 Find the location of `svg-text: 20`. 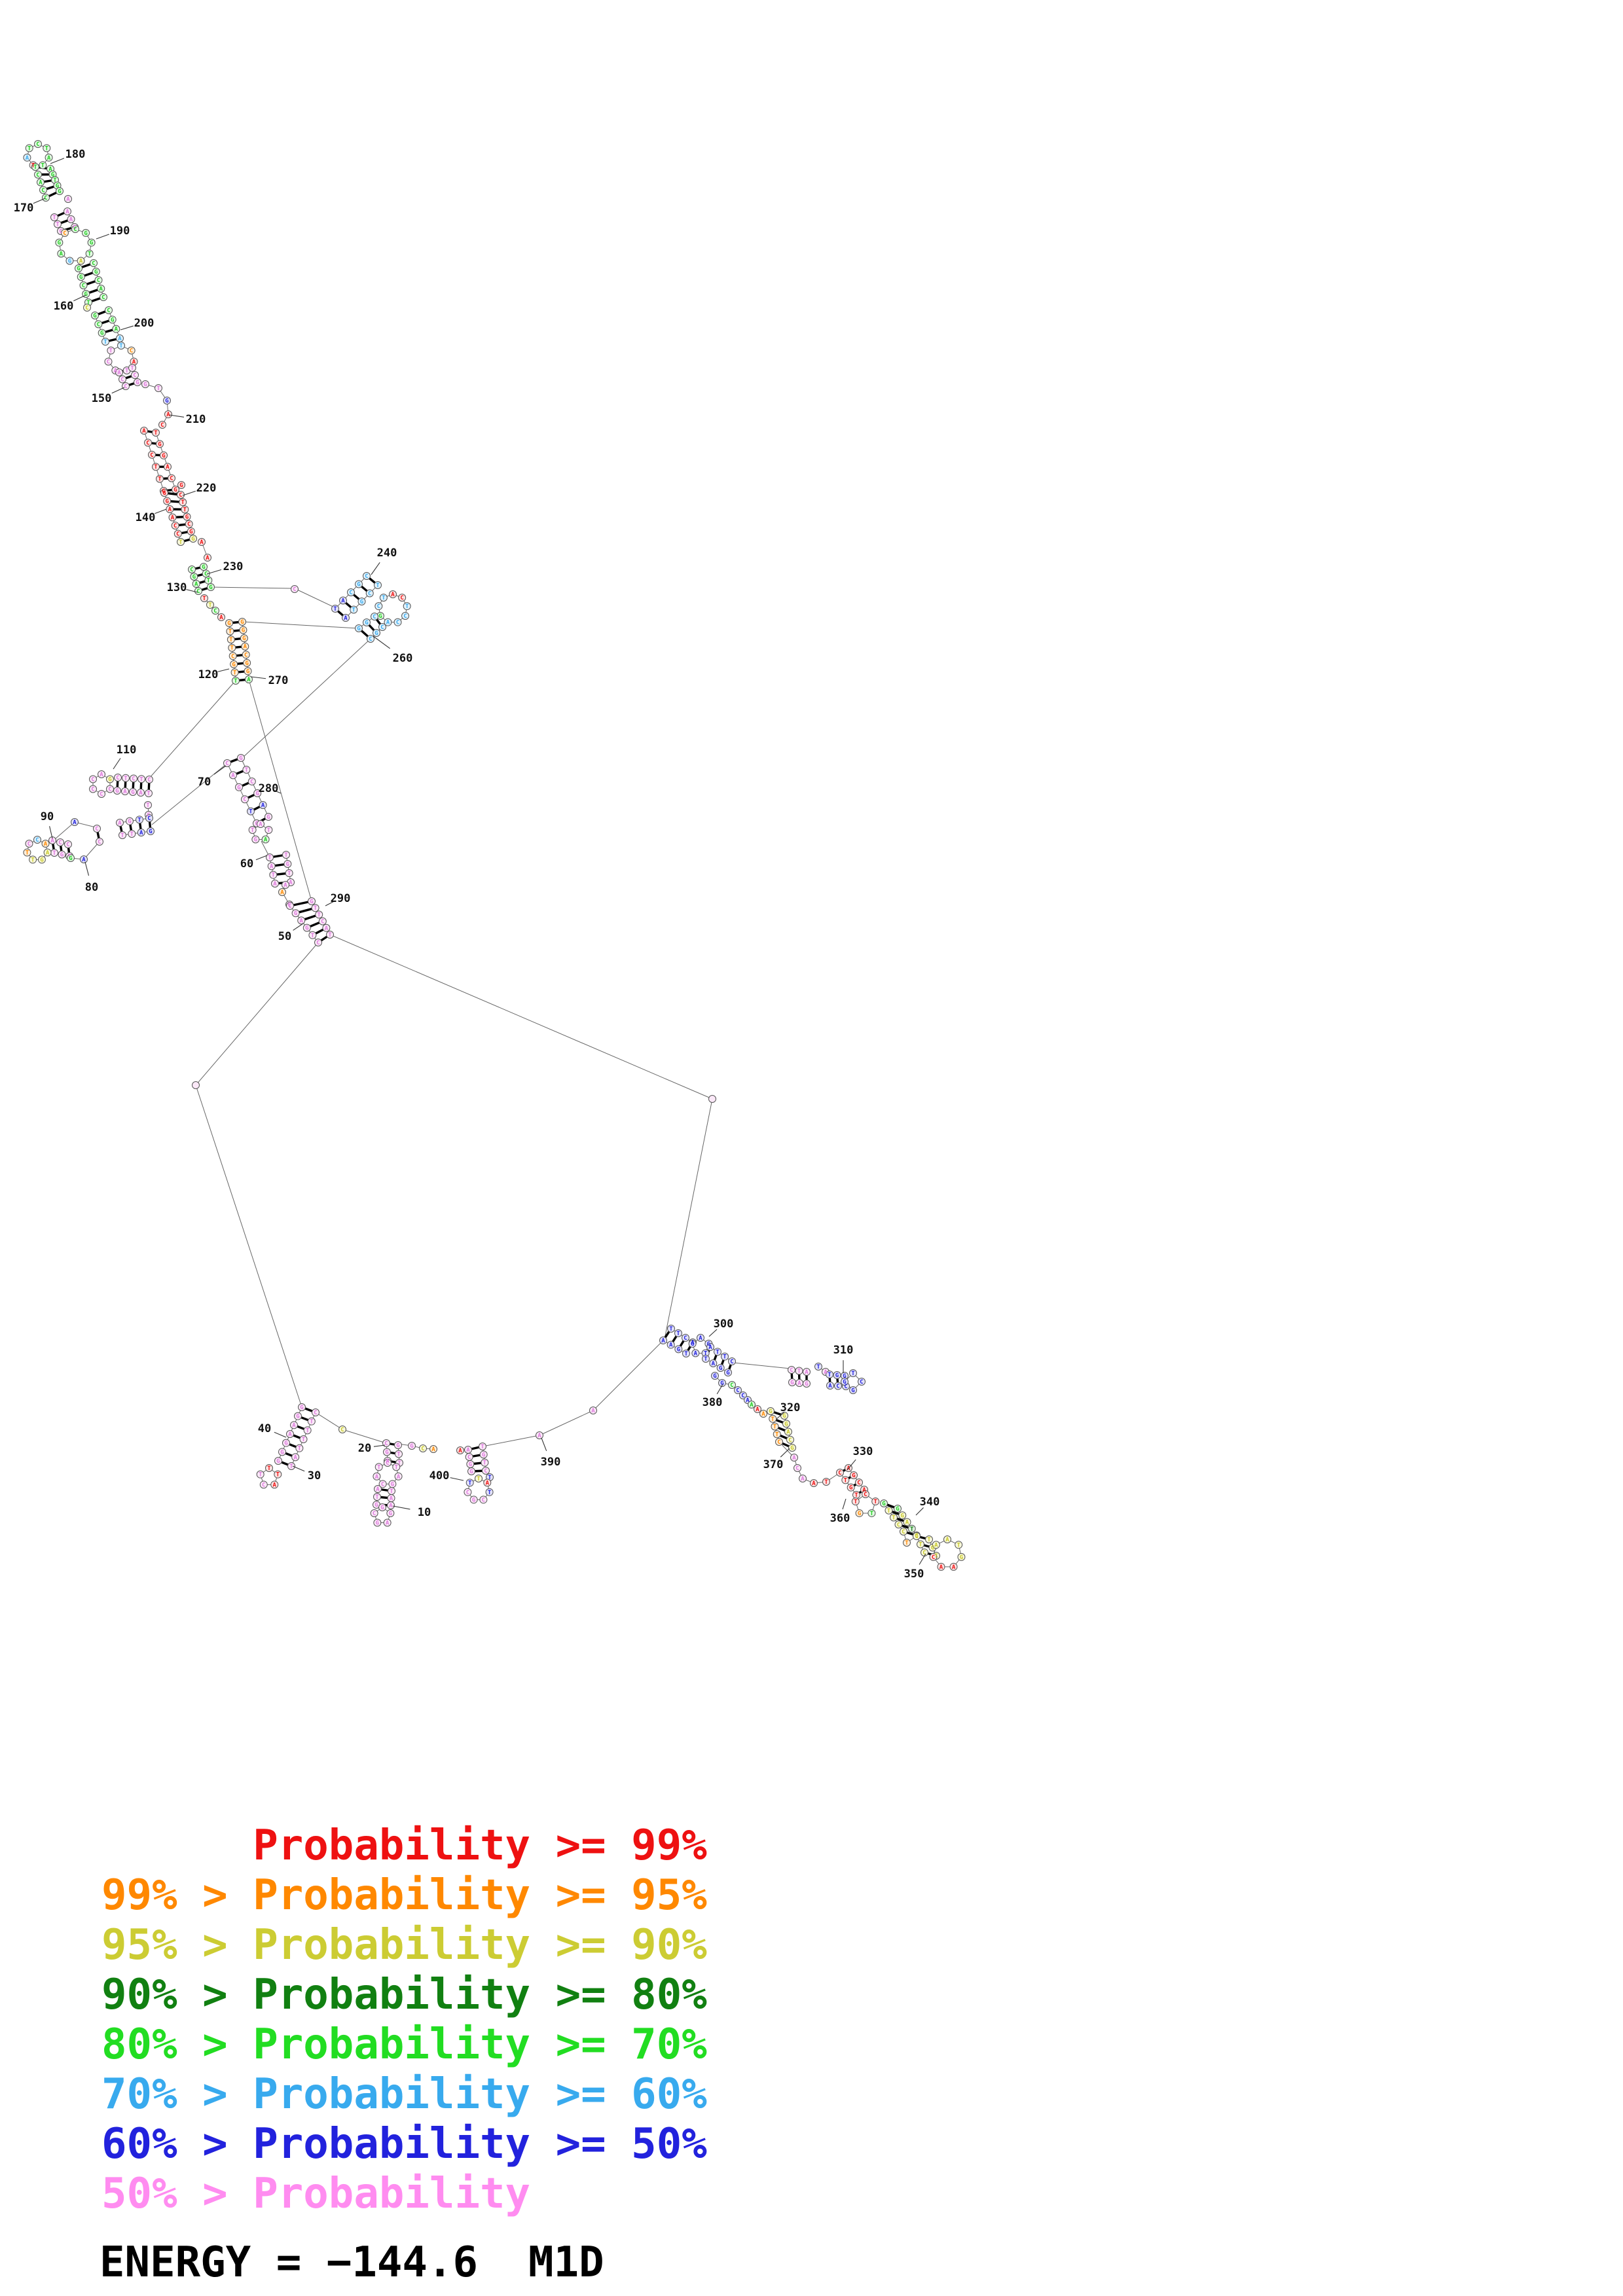

svg-text: 20 is located at coordinates (364, 1448).